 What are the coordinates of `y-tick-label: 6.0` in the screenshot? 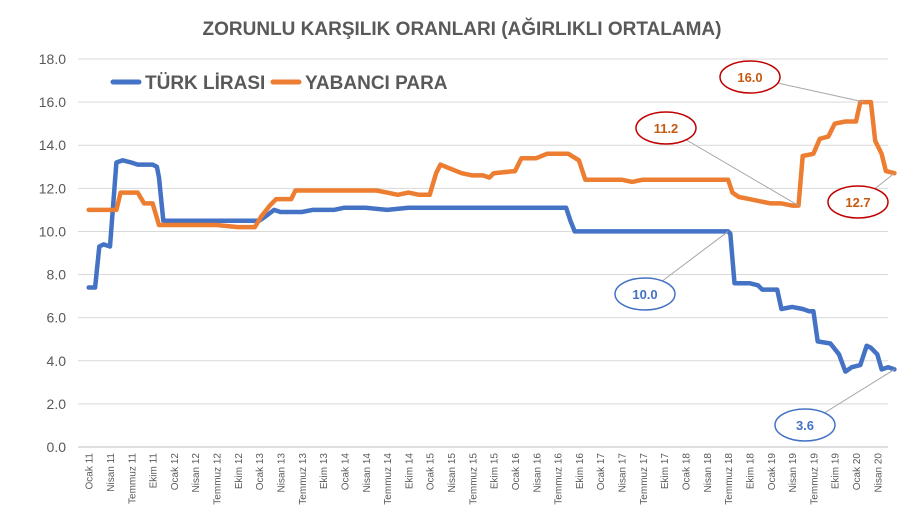 It's located at (57, 318).